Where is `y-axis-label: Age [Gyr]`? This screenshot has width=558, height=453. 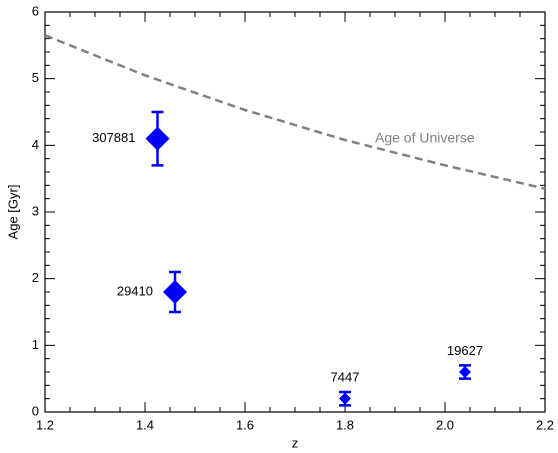
y-axis-label: Age [Gyr] is located at coordinates (12, 212).